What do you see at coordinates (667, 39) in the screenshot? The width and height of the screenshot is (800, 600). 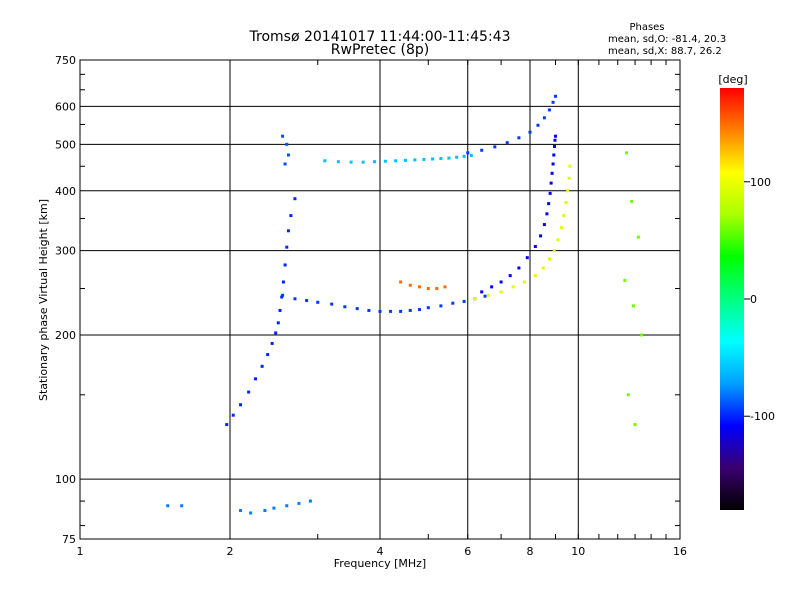 I see `phases-o-stat: mean, sd,O: -81.4, 20.3` at bounding box center [667, 39].